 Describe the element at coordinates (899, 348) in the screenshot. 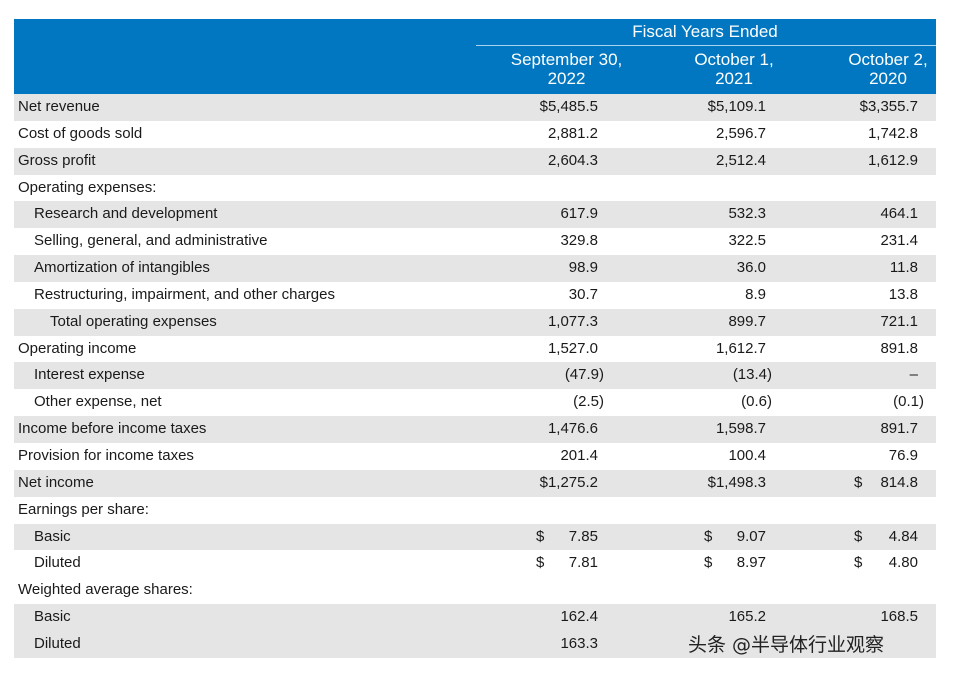

I see `value-2020: 891.8` at that location.